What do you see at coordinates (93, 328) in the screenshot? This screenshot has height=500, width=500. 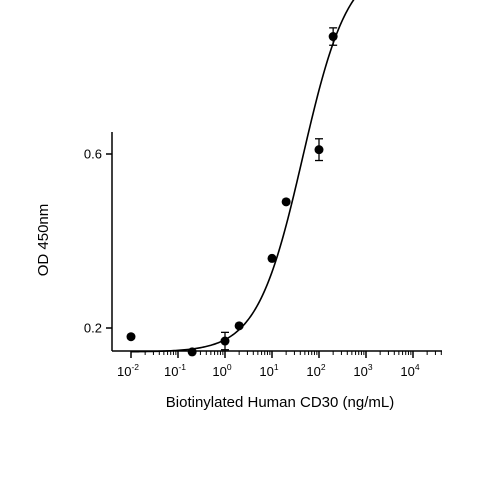 I see `y-tick-label: 0.2` at bounding box center [93, 328].